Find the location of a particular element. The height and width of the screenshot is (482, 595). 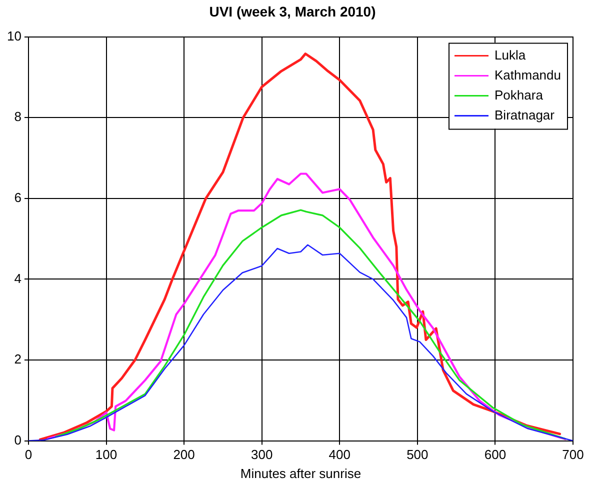

x-tick-label: 600 is located at coordinates (495, 454).